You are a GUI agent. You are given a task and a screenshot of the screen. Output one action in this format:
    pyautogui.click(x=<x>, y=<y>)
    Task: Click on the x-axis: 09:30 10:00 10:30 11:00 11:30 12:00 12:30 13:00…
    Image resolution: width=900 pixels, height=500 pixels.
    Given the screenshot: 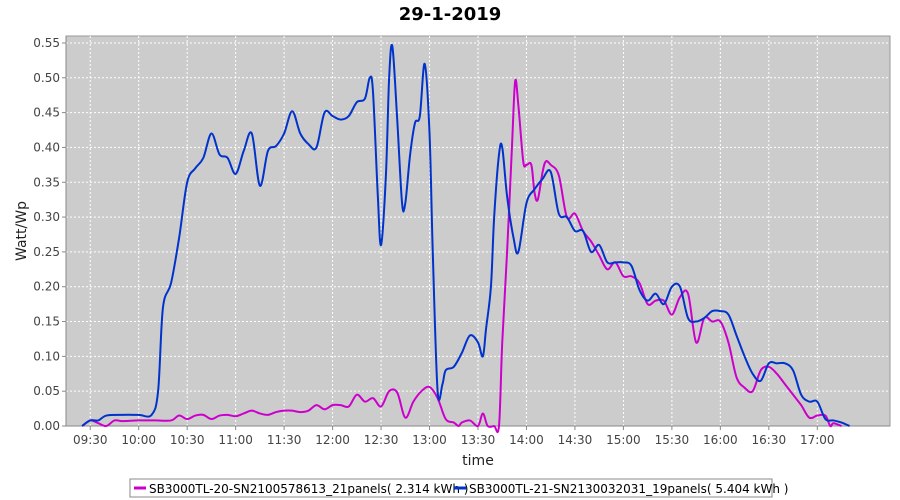 What is the action you would take?
    pyautogui.click(x=454, y=436)
    